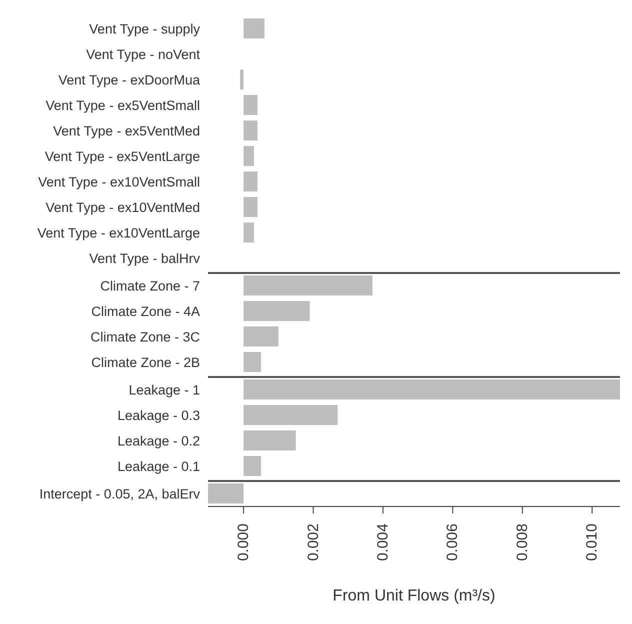 This screenshot has height=624, width=632. I want to click on y-tick-label: Climate Zone - 7, so click(150, 286).